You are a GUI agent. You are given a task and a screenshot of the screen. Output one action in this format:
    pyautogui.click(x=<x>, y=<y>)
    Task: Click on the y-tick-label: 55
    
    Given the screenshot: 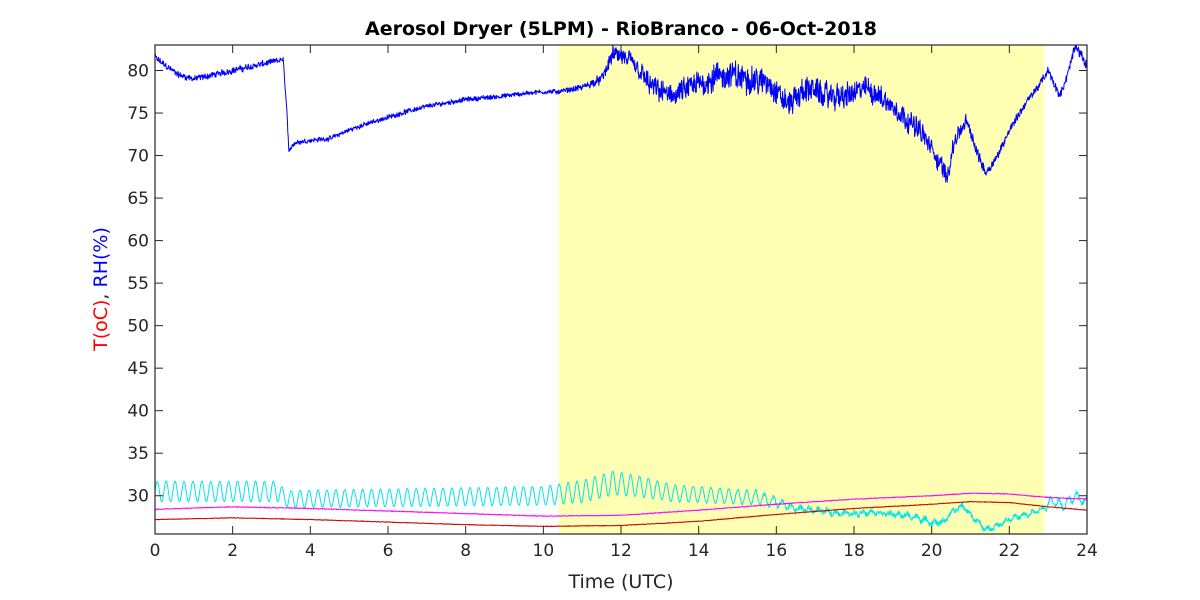 What is the action you would take?
    pyautogui.click(x=138, y=284)
    